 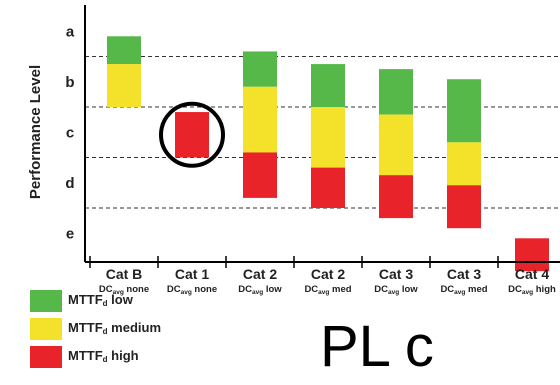 I want to click on level-label-b: b, so click(x=69, y=82).